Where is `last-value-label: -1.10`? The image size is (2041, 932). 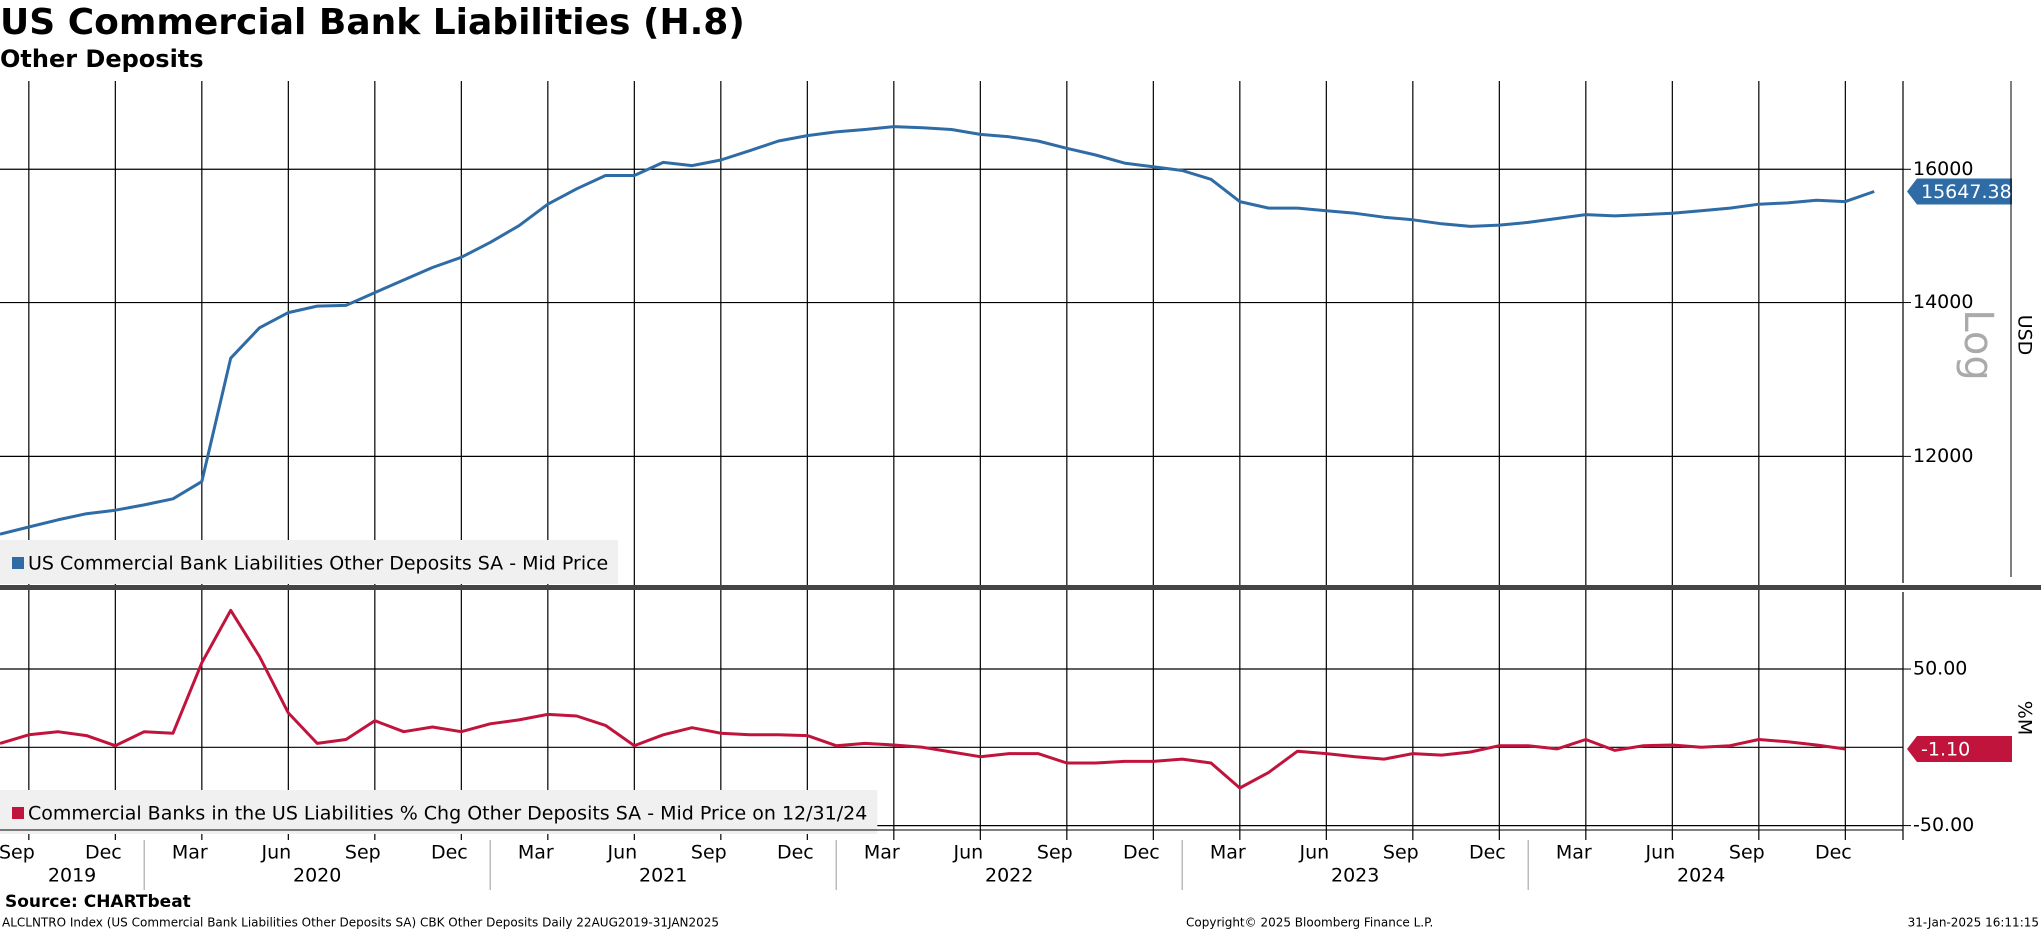
last-value-label: -1.10 is located at coordinates (1945, 750).